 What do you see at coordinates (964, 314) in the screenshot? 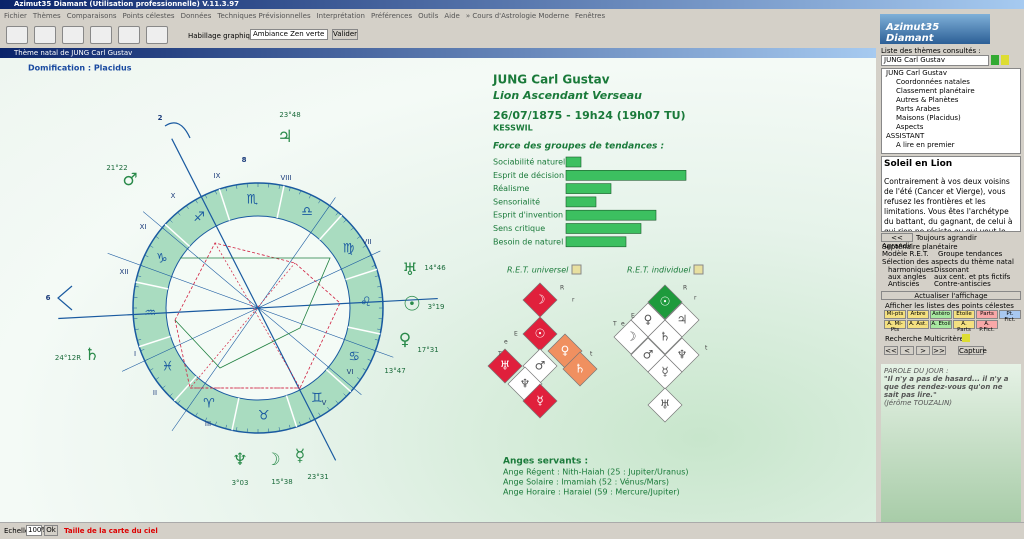
I see `list-button: Etoile` at bounding box center [964, 314].